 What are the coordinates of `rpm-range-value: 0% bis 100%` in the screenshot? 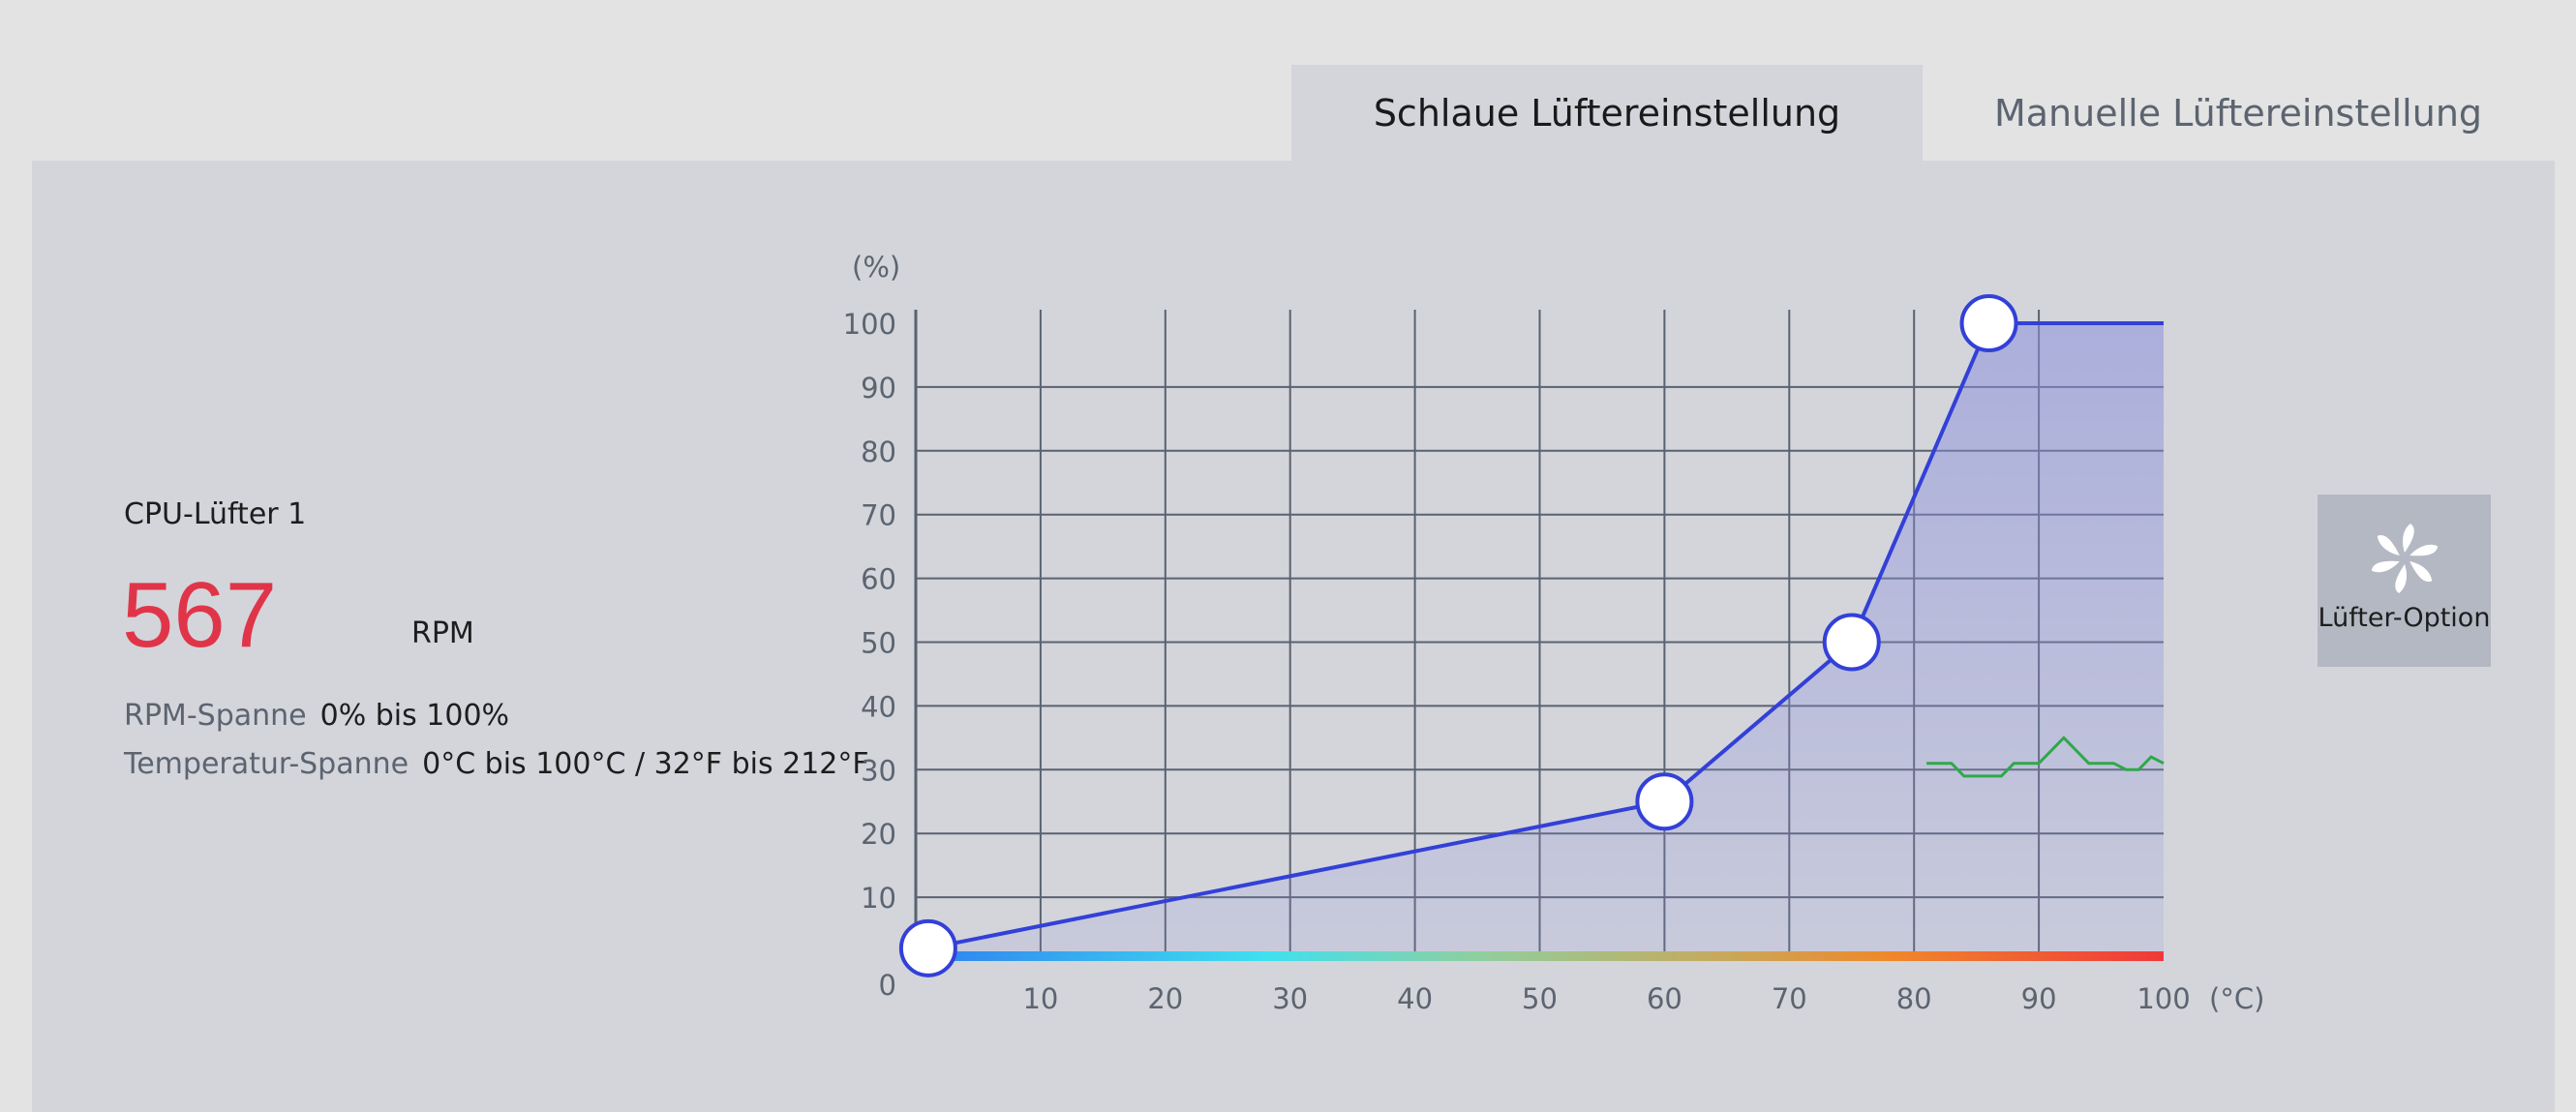 It's located at (414, 716).